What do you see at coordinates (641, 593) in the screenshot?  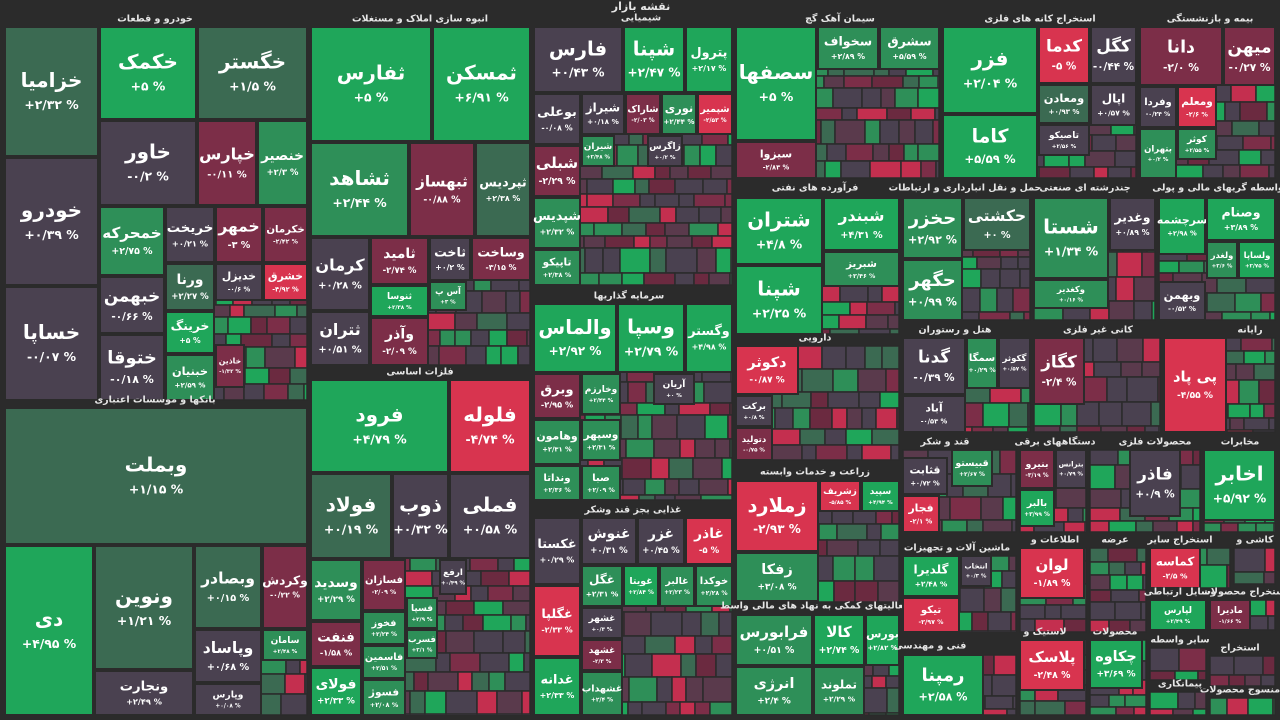 I see `stock-change: +۲/۸۴ %` at bounding box center [641, 593].